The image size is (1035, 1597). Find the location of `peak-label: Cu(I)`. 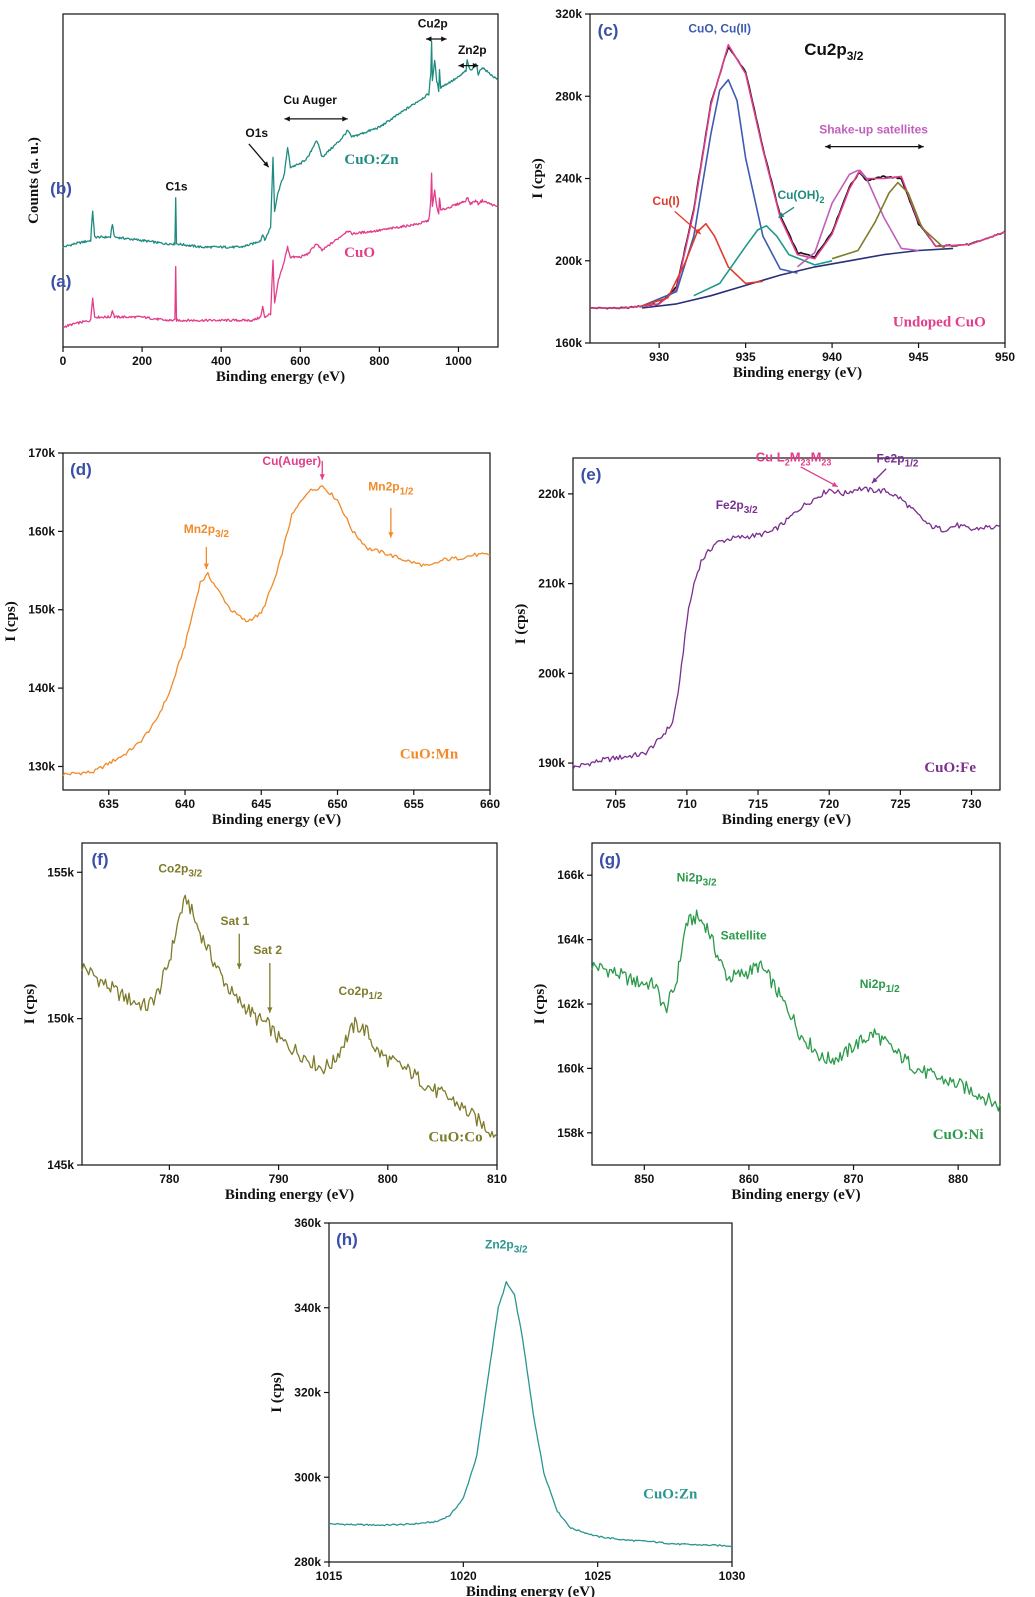

peak-label: Cu(I) is located at coordinates (665, 201).